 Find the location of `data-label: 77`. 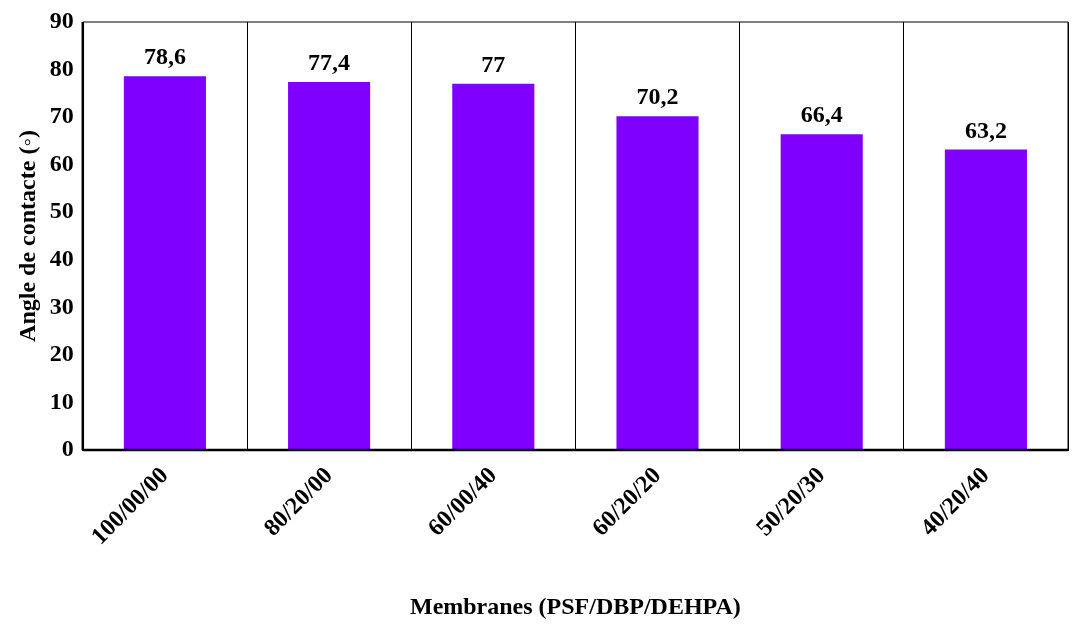

data-label: 77 is located at coordinates (493, 64).